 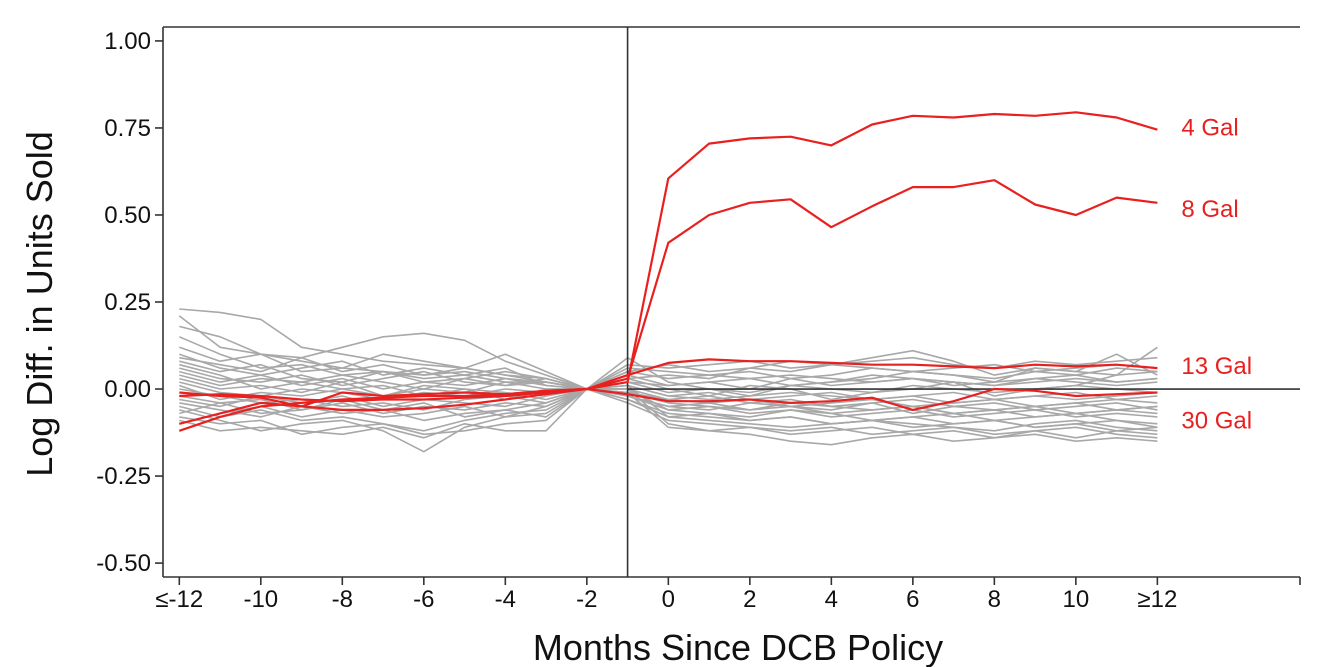 What do you see at coordinates (127, 128) in the screenshot?
I see `y-tick-label: 0.75` at bounding box center [127, 128].